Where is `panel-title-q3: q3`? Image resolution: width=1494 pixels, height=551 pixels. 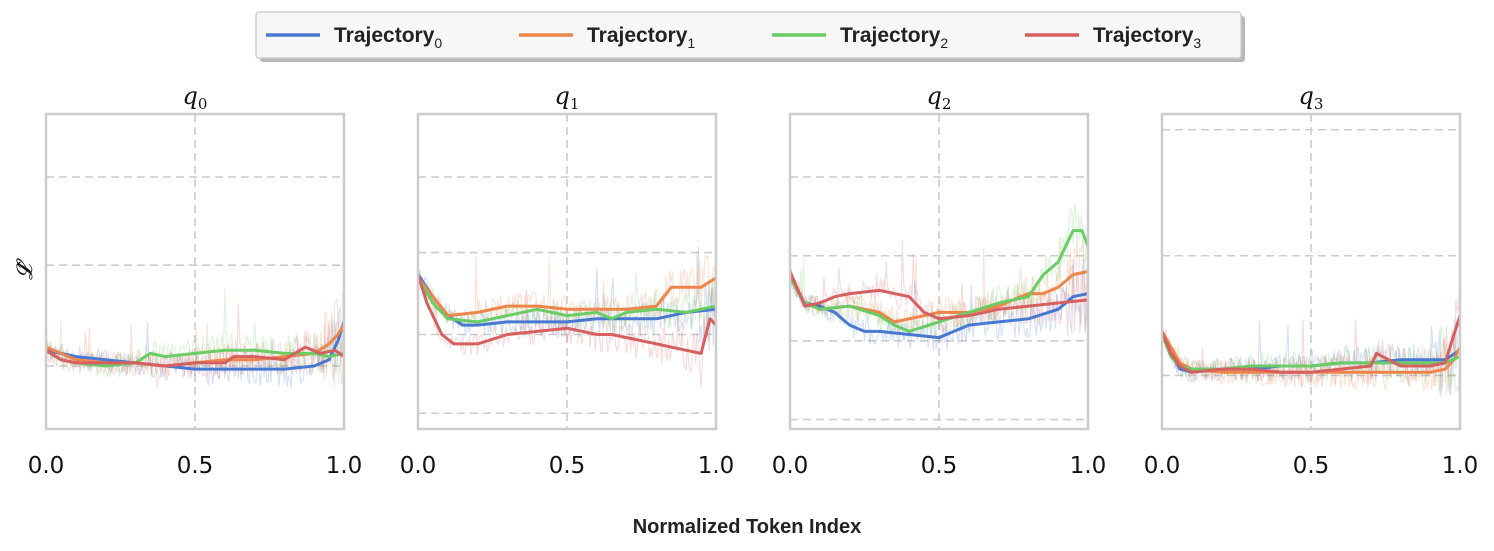
panel-title-q3: q3 is located at coordinates (1311, 97).